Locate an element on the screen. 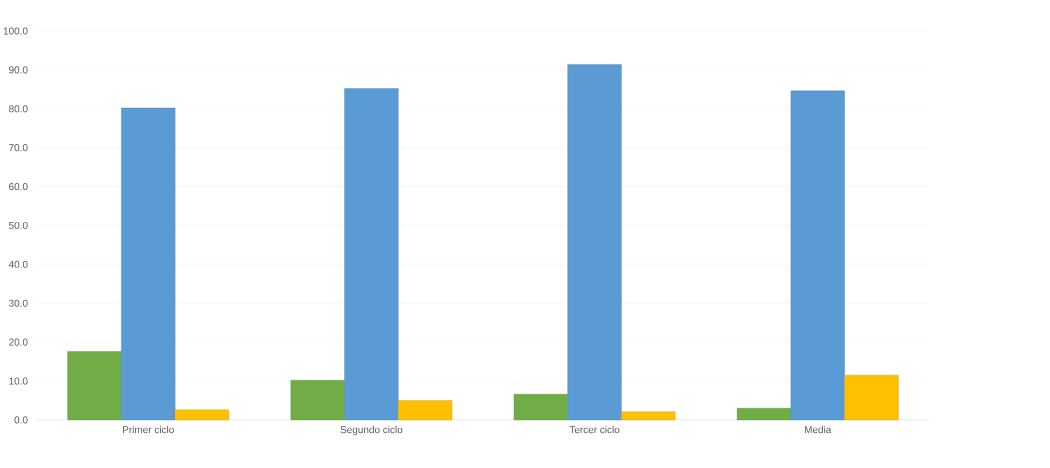 This screenshot has height=468, width=1050. x-tick-label: Tercer ciclo is located at coordinates (594, 429).